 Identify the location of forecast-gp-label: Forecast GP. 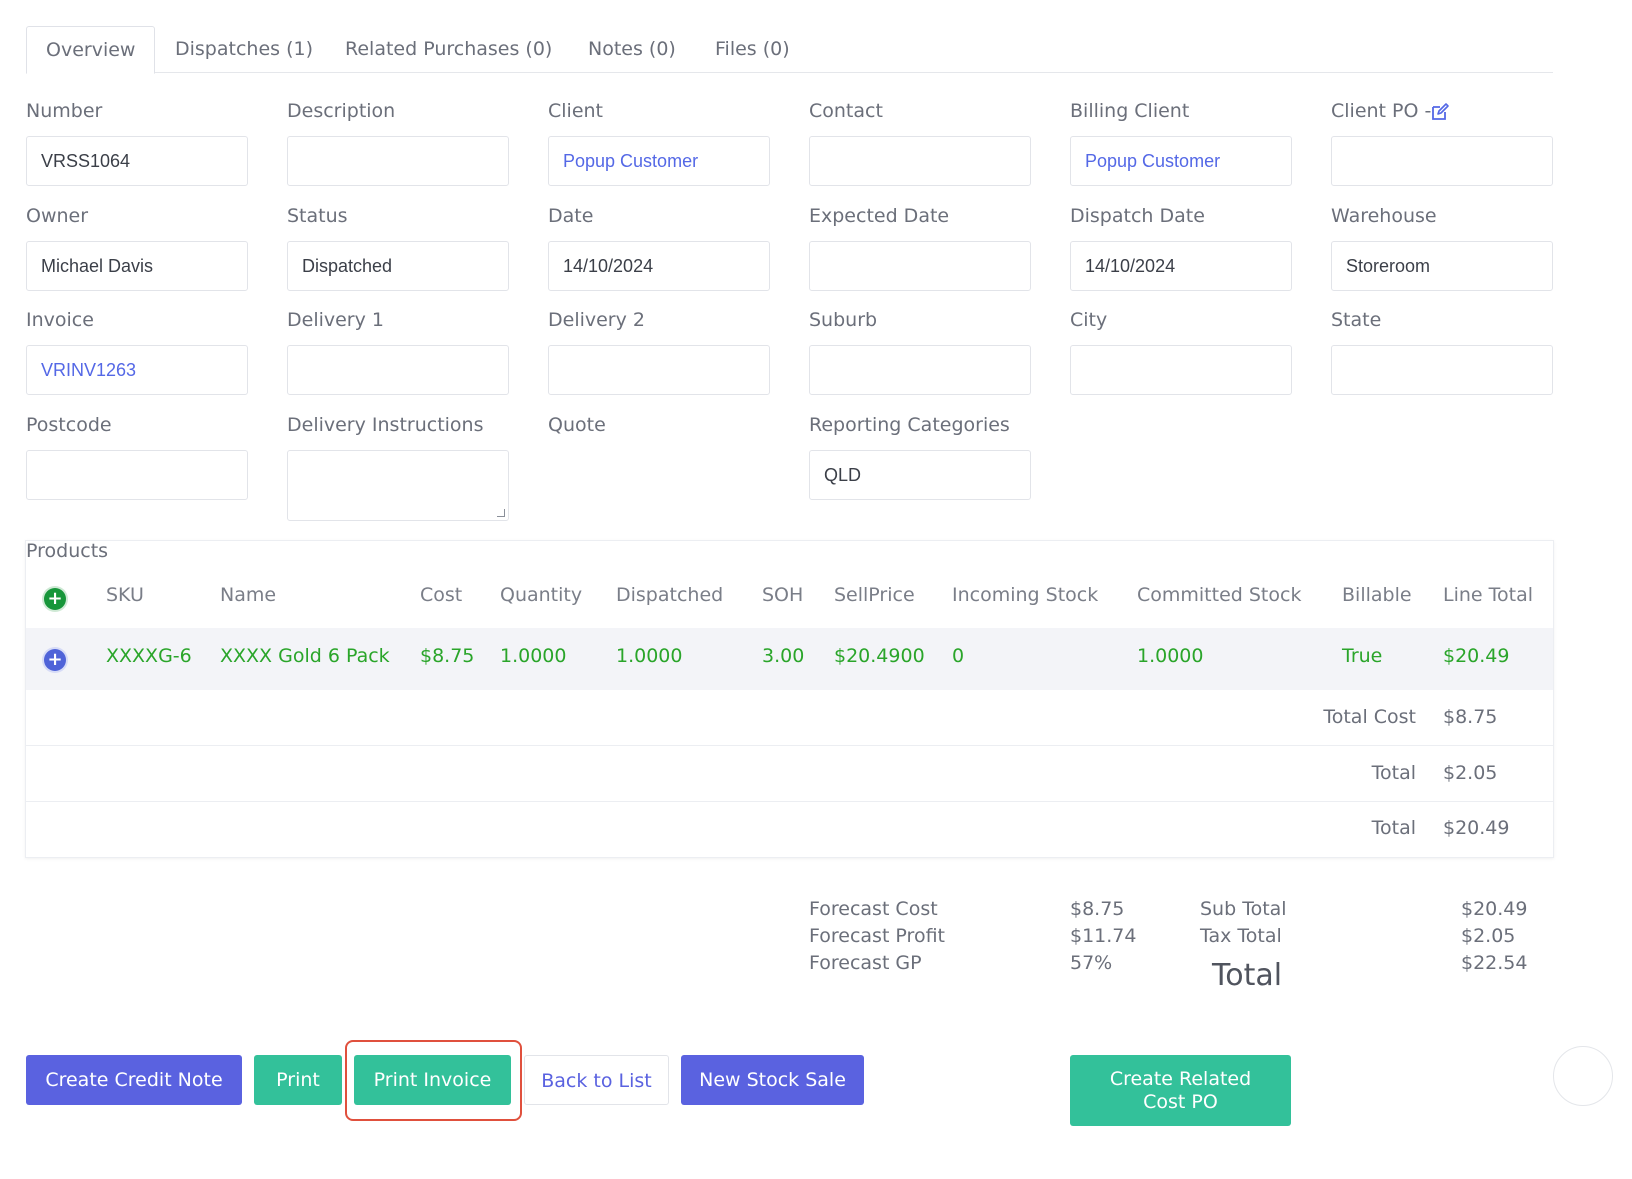
(865, 963).